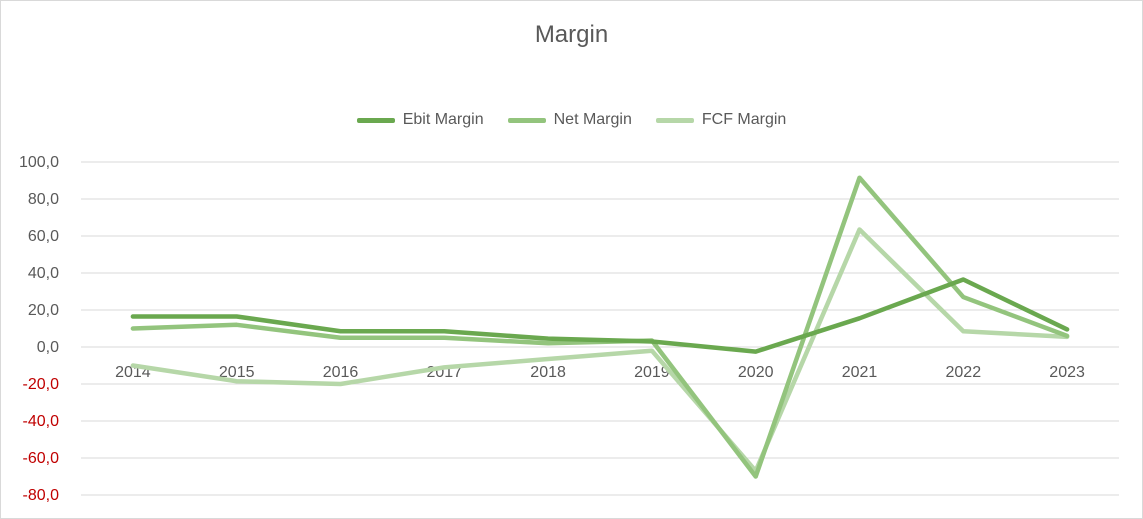 The height and width of the screenshot is (519, 1143). What do you see at coordinates (43, 199) in the screenshot?
I see `y-tick-label: 80,0` at bounding box center [43, 199].